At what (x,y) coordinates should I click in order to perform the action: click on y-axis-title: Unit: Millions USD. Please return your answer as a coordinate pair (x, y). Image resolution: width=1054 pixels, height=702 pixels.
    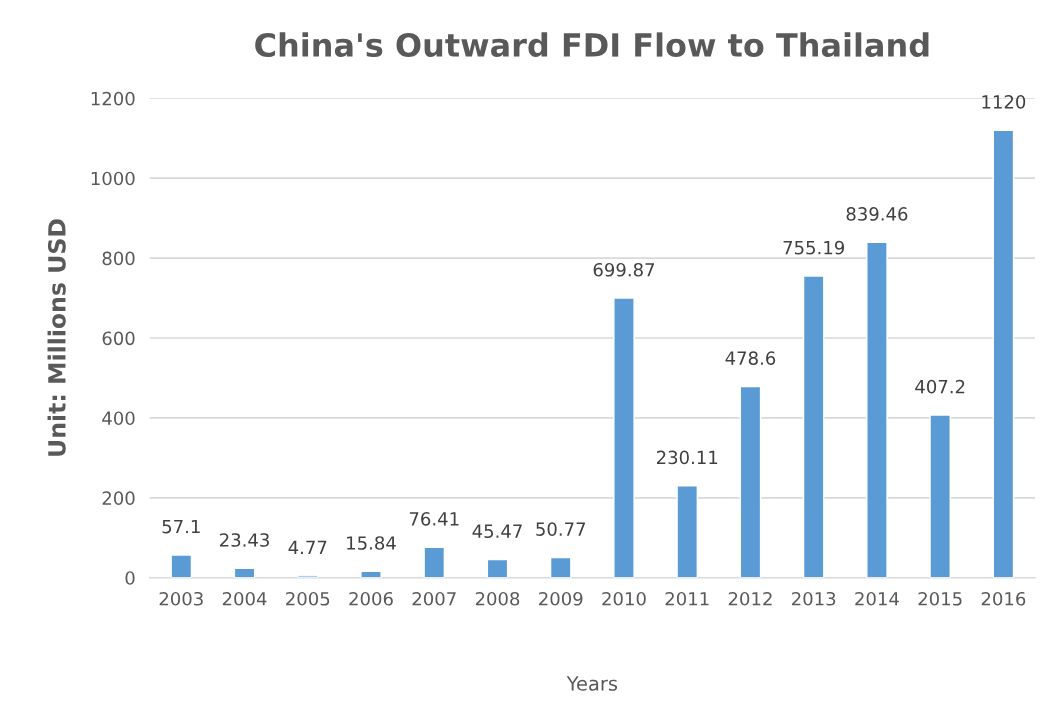
    Looking at the image, I should click on (56, 337).